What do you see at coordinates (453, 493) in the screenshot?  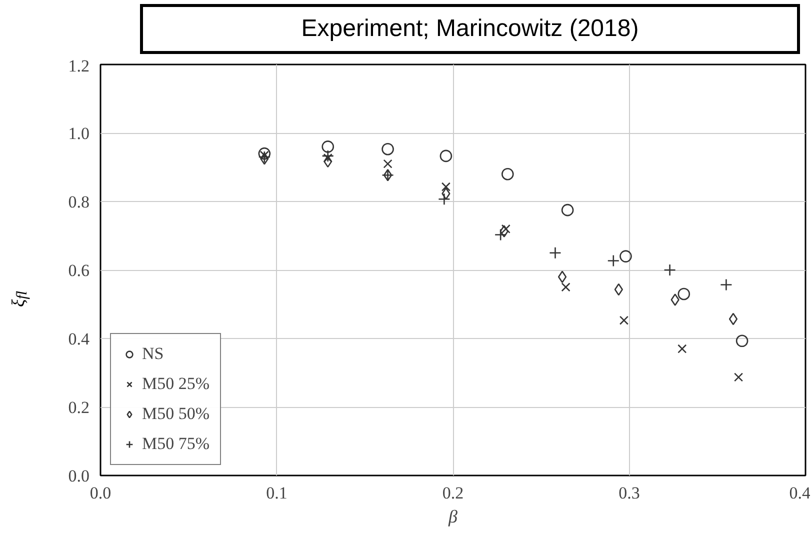 I see `x-tick-label: 0.2` at bounding box center [453, 493].